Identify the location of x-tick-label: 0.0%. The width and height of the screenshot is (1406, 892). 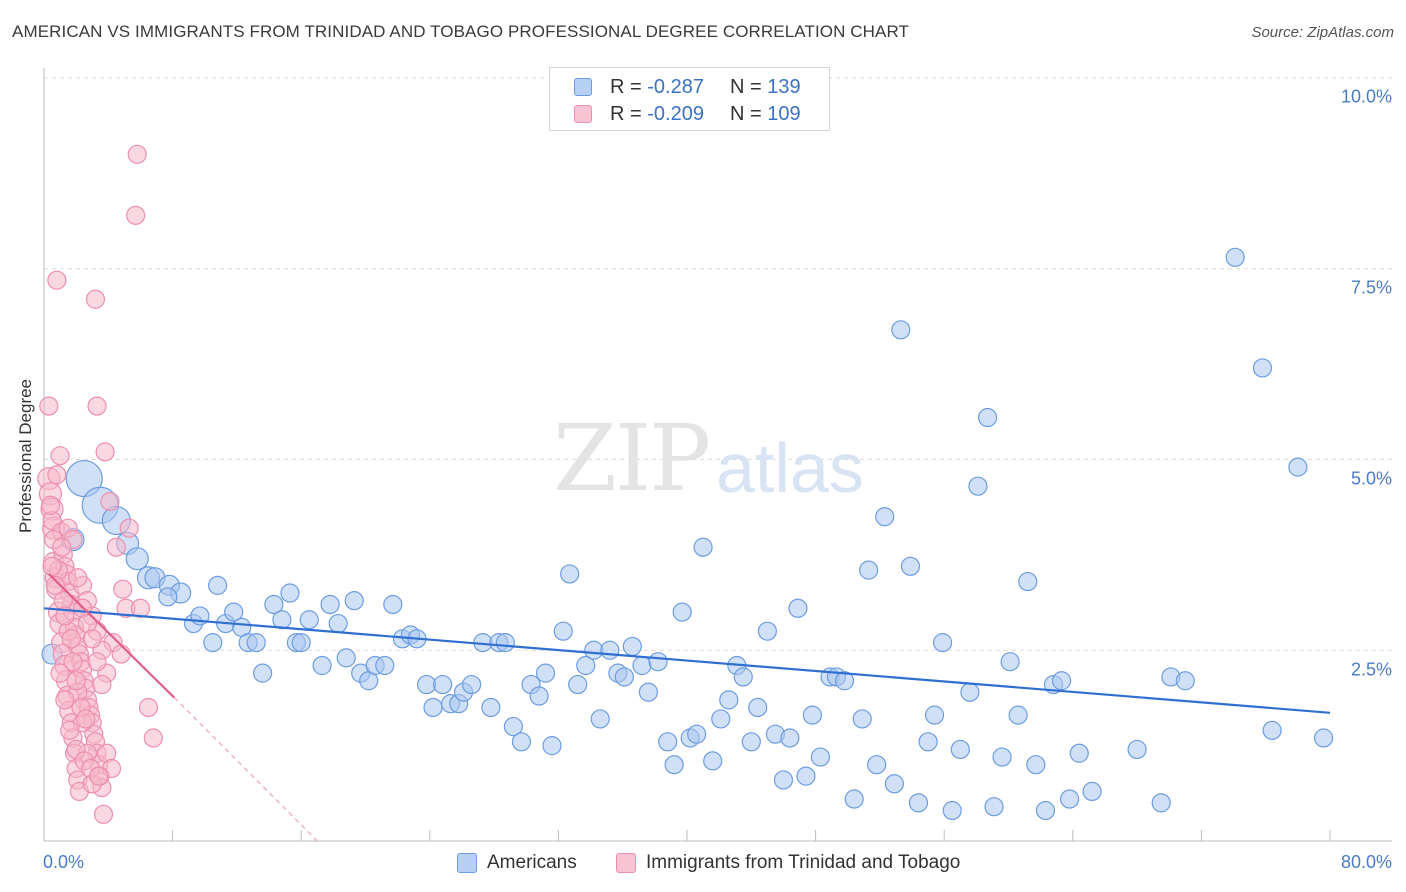
(64, 862).